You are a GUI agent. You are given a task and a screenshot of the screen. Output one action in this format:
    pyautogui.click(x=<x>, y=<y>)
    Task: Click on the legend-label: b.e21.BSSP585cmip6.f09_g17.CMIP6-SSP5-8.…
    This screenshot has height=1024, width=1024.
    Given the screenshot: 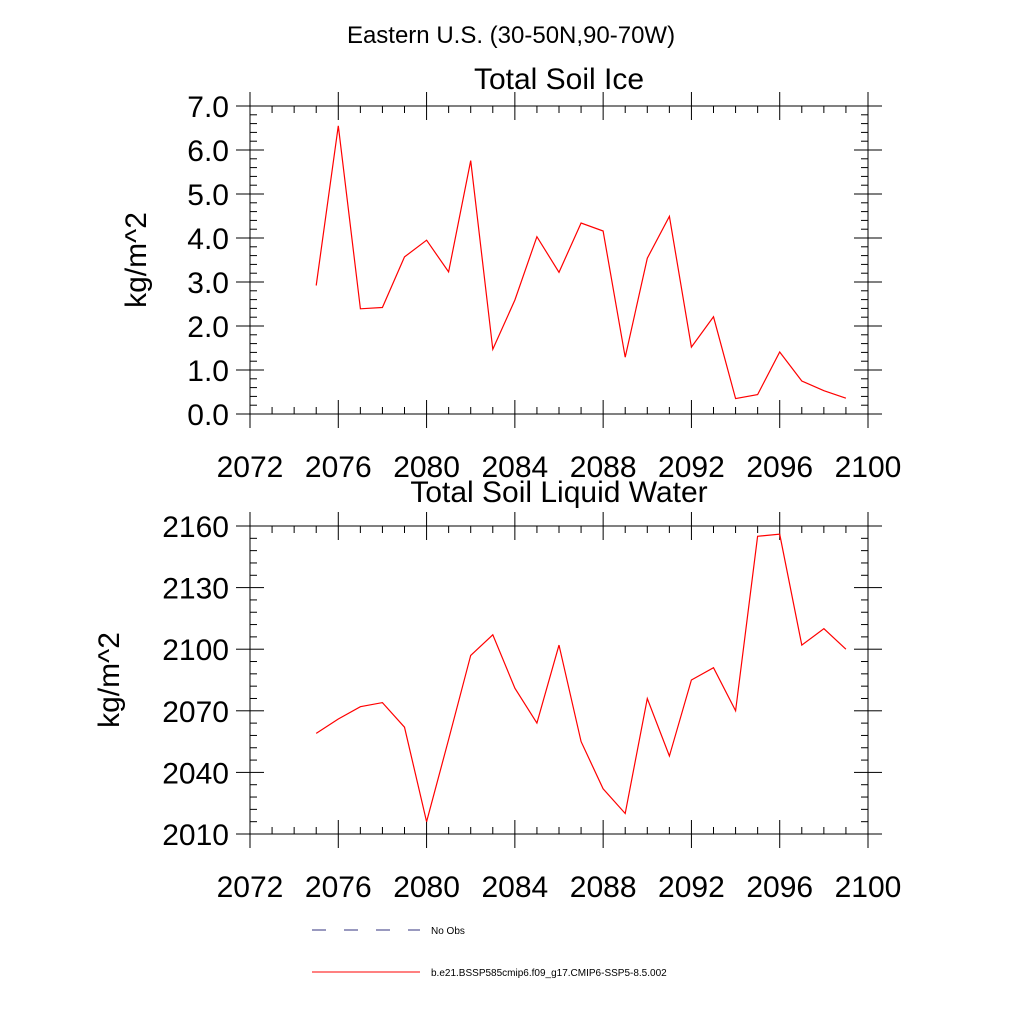 What is the action you would take?
    pyautogui.click(x=549, y=973)
    